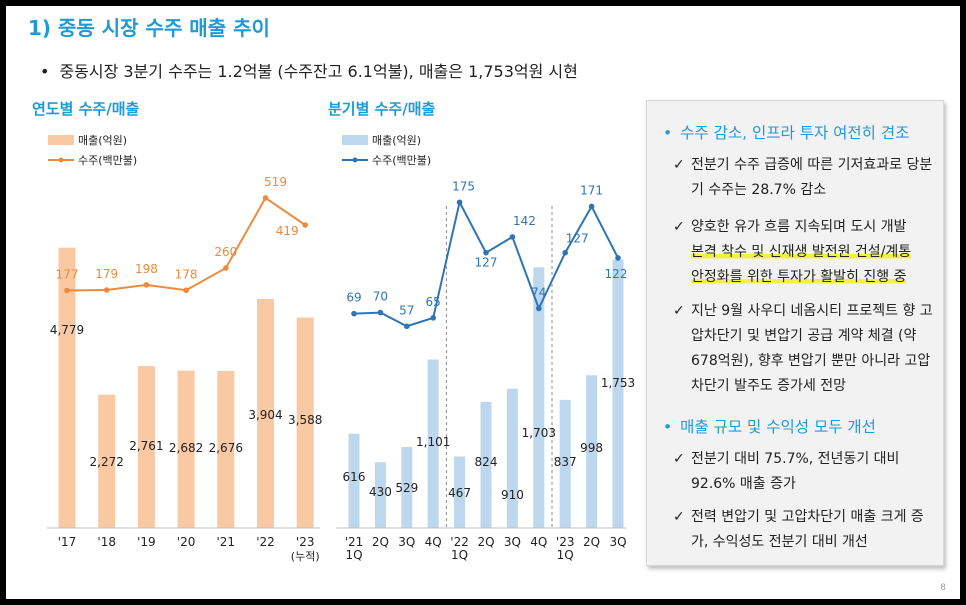  What do you see at coordinates (565, 462) in the screenshot?
I see `bar-value-label: 837` at bounding box center [565, 462].